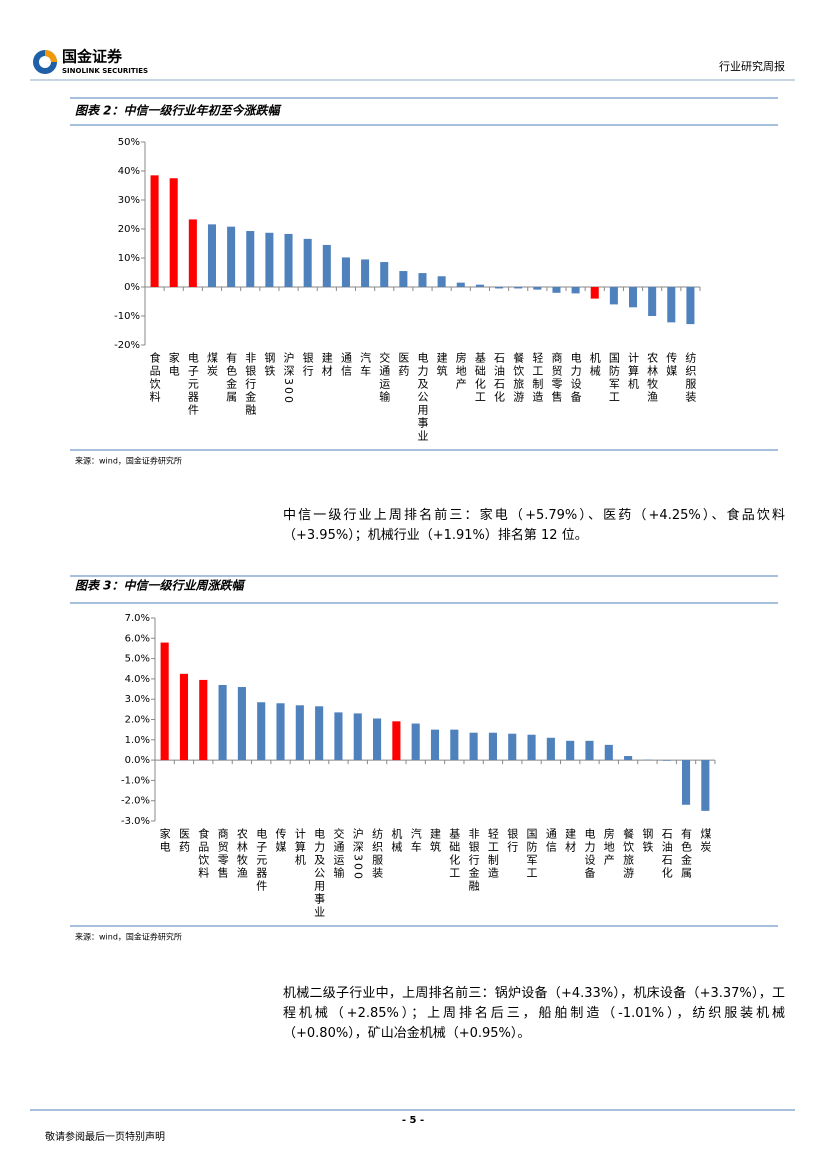  Describe the element at coordinates (137, 699) in the screenshot. I see `y-tick-label: 3.0%` at that location.